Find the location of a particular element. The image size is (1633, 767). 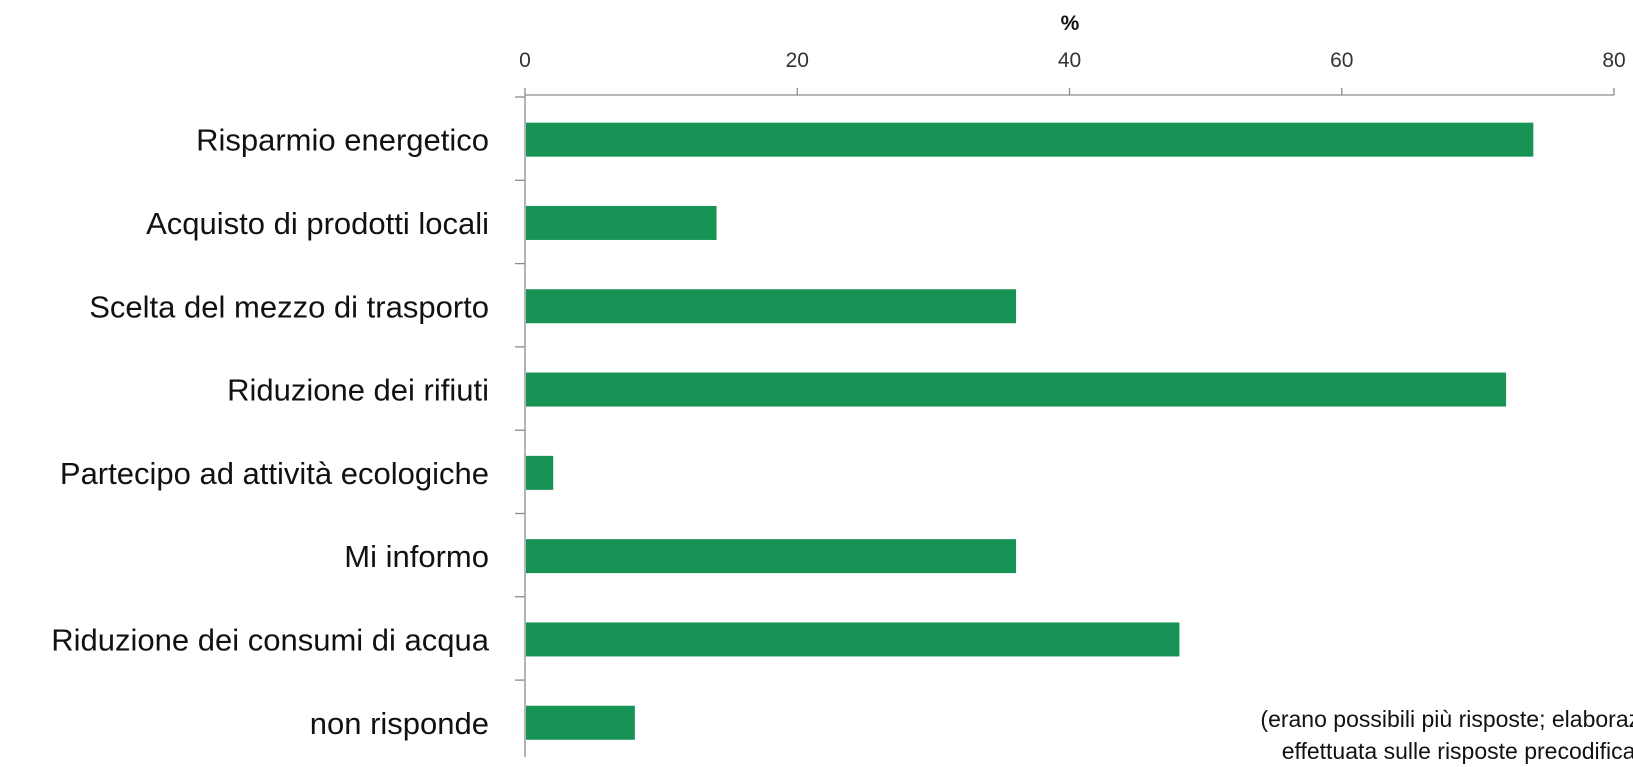

category-label-7: non risponde is located at coordinates (399, 723).